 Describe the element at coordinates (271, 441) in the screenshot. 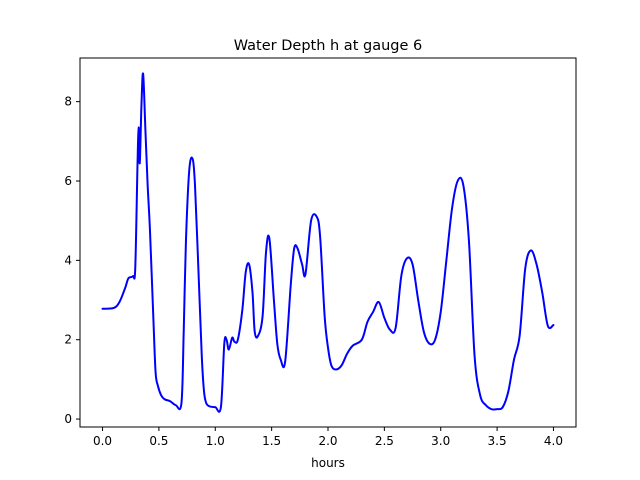

I see `x-tick-label: 1.5` at that location.